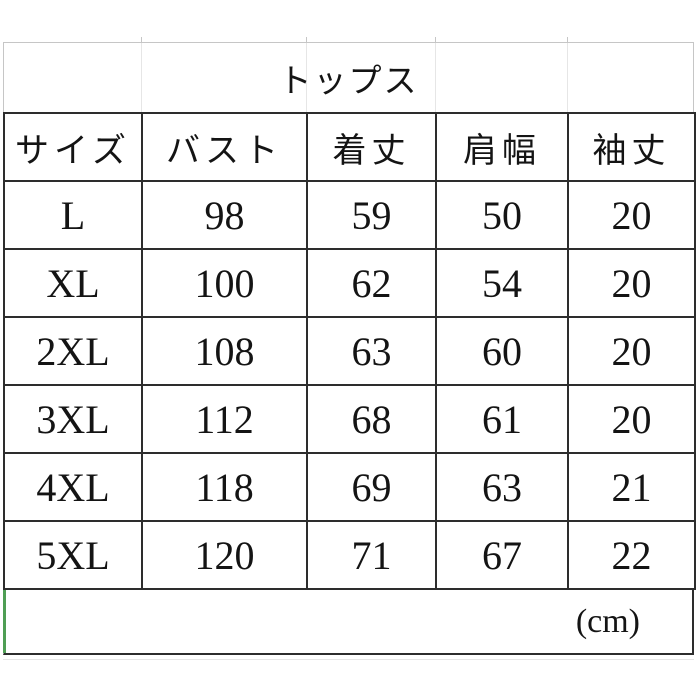  What do you see at coordinates (371, 283) in the screenshot?
I see `value-cell: 62` at bounding box center [371, 283].